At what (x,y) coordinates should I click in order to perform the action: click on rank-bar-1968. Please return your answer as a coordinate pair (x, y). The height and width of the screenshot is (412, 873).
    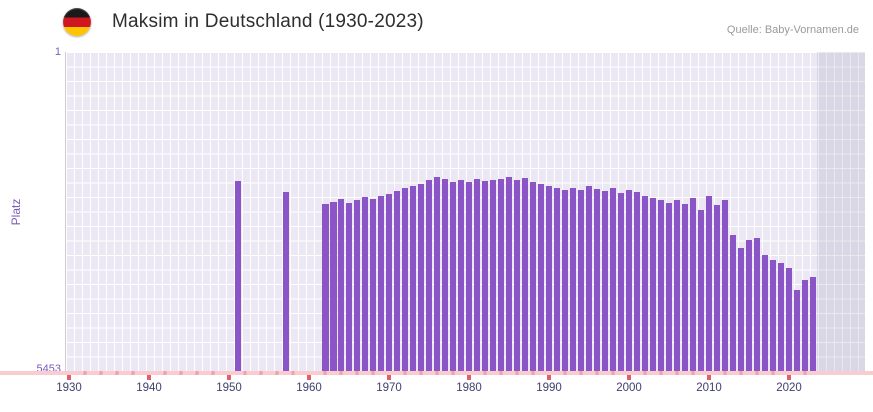
    Looking at the image, I should click on (373, 284).